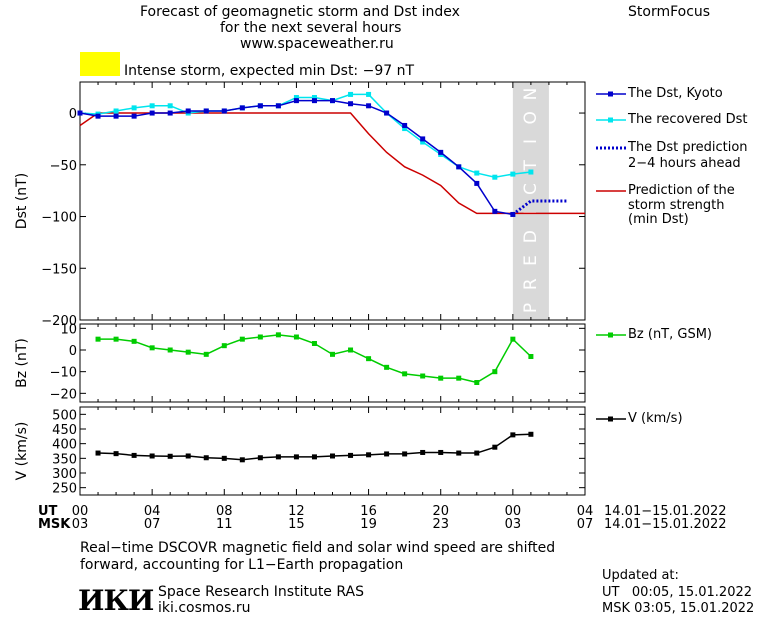 The height and width of the screenshot is (624, 760). What do you see at coordinates (440, 511) in the screenshot?
I see `ut-tick-label: 20` at bounding box center [440, 511].